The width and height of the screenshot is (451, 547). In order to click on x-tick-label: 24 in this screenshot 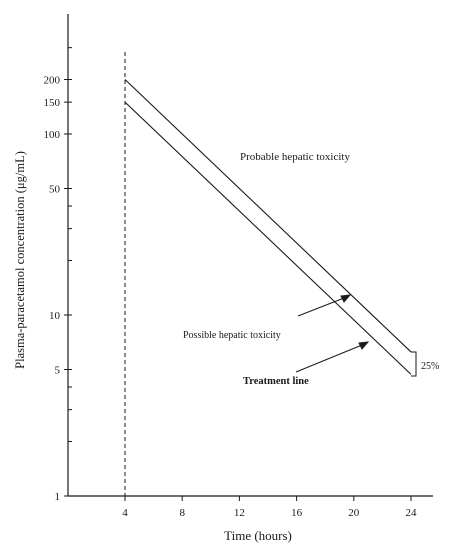, I will do `click(412, 513)`.